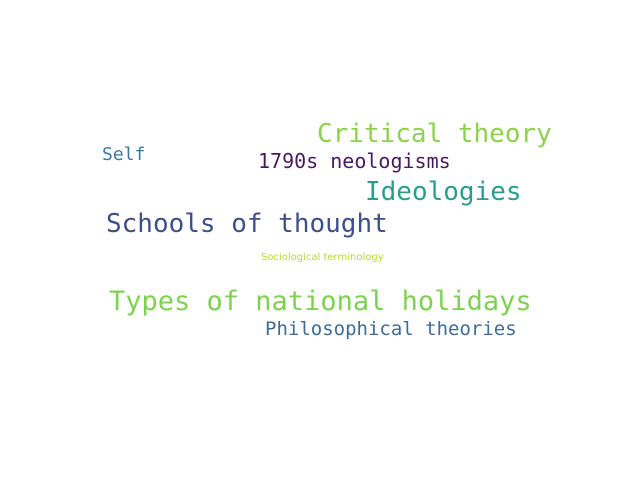 This screenshot has height=480, width=640. What do you see at coordinates (320, 301) in the screenshot?
I see `word-types-of-national-holidays: Types of national holidays` at bounding box center [320, 301].